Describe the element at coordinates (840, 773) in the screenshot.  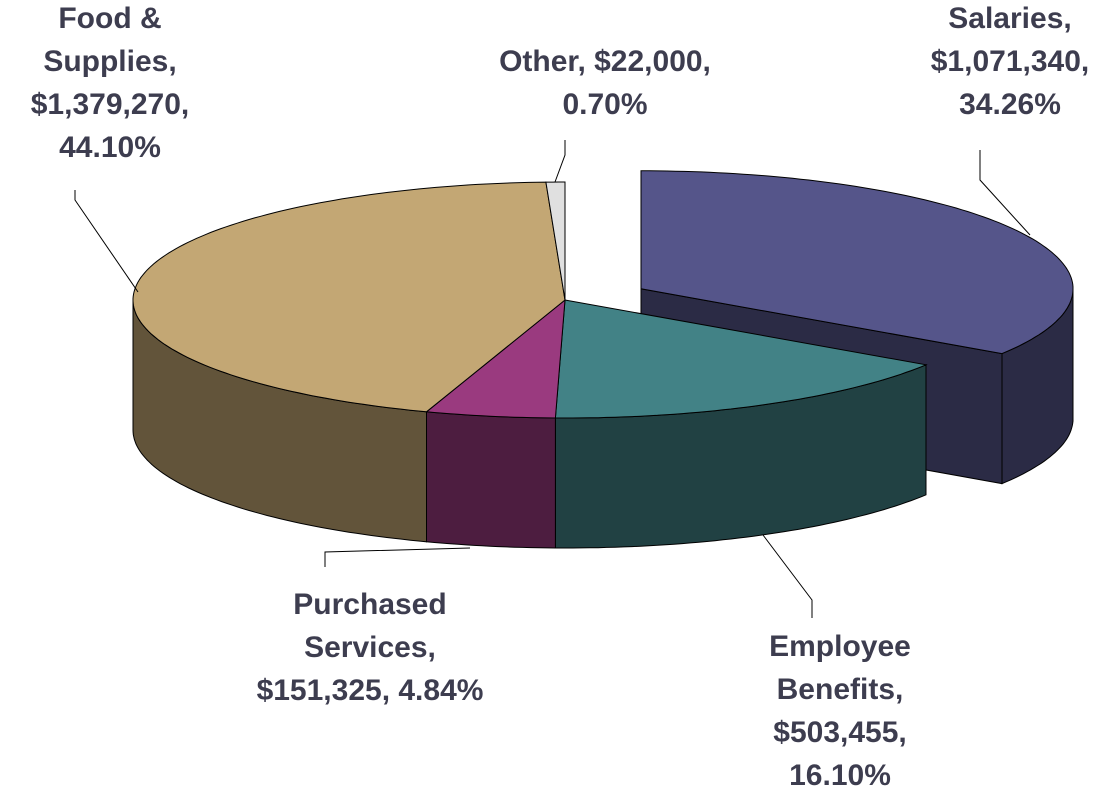
I see `data-label: 16.10%` at that location.